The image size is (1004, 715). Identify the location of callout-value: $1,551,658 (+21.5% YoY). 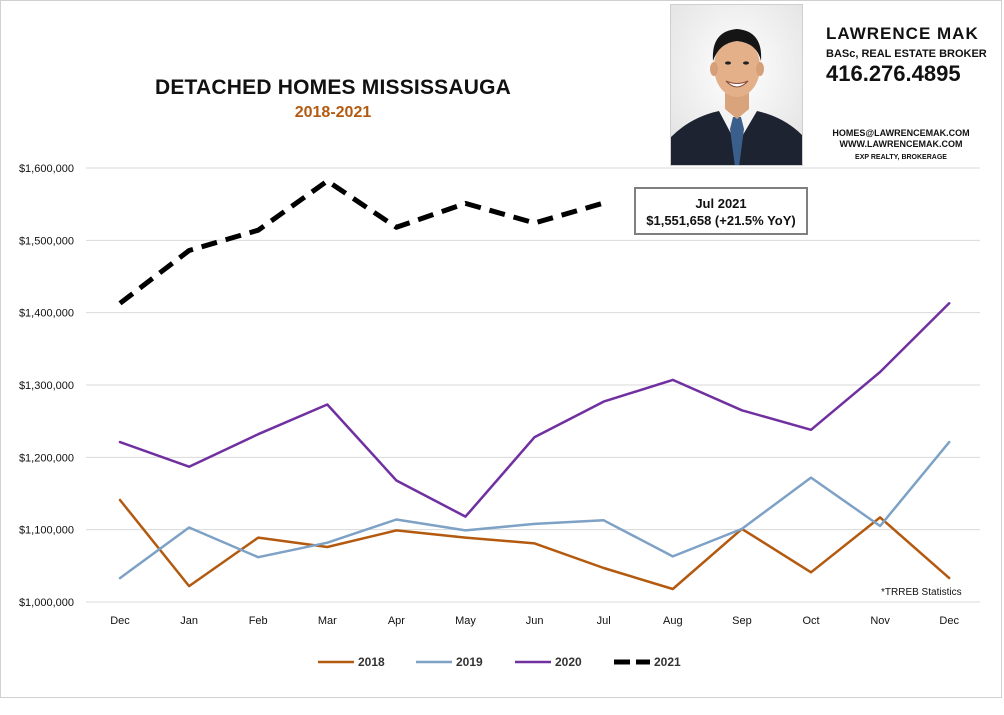
(721, 220).